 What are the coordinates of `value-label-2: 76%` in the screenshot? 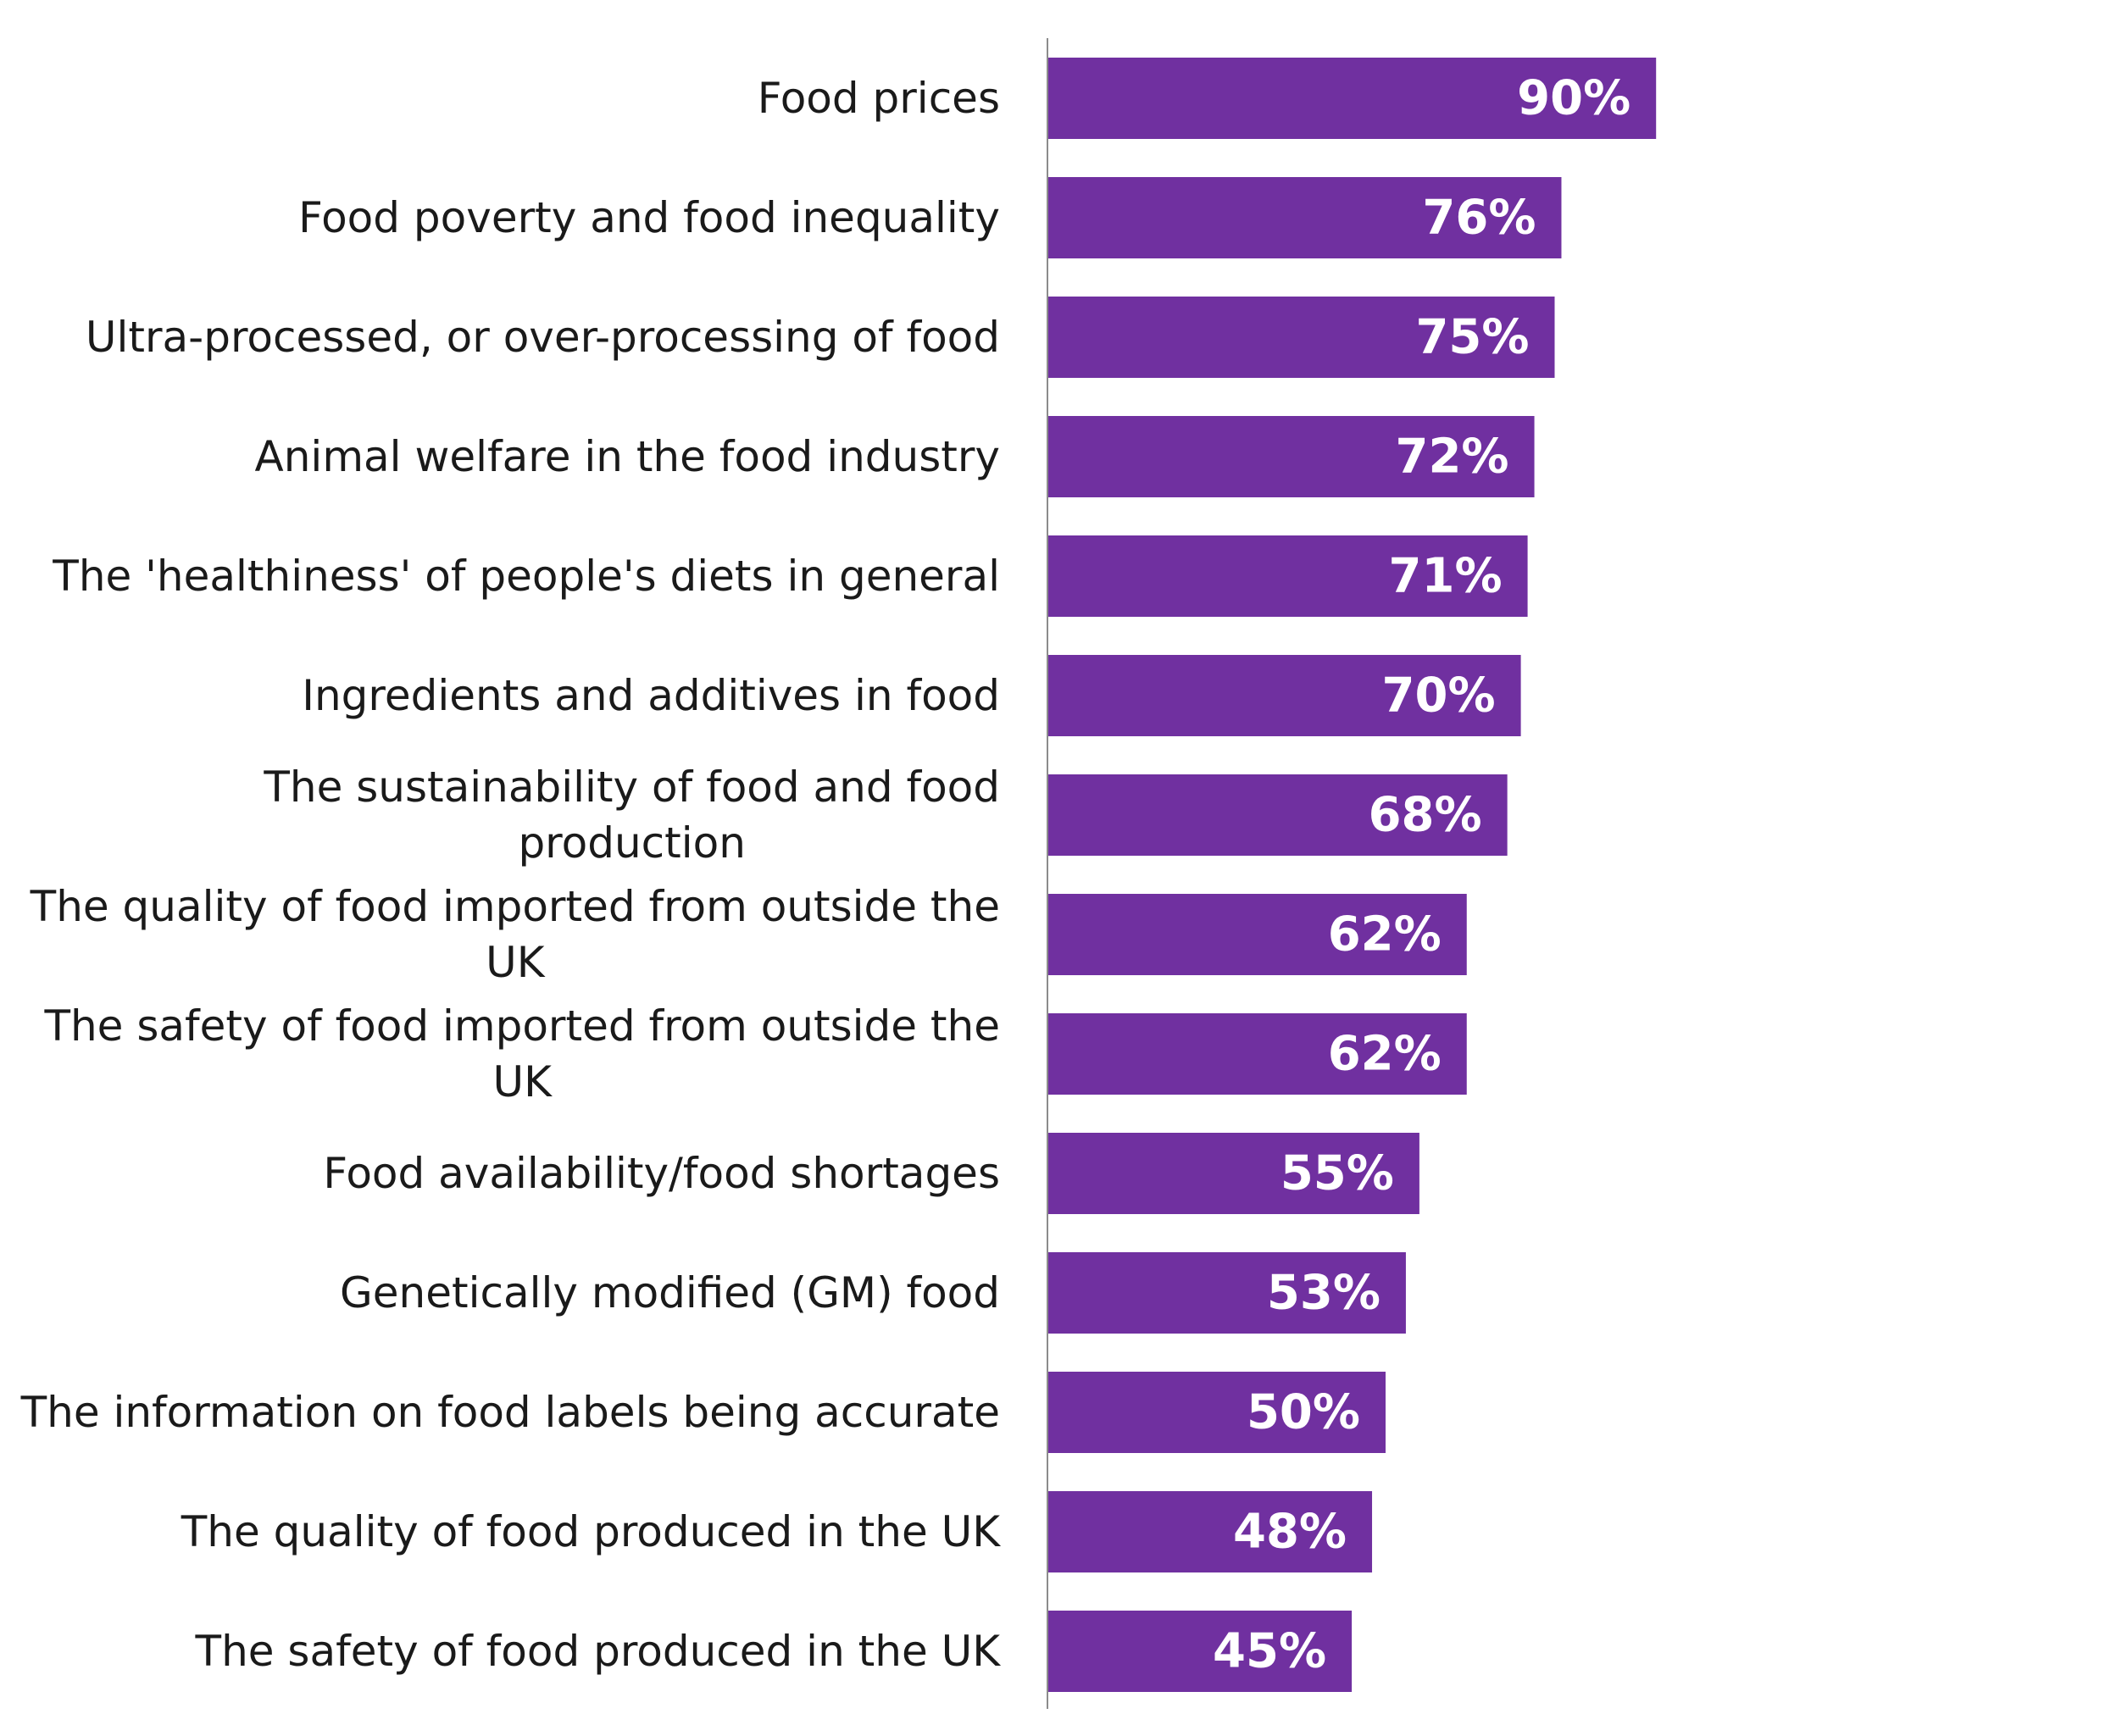 It's located at (1479, 218).